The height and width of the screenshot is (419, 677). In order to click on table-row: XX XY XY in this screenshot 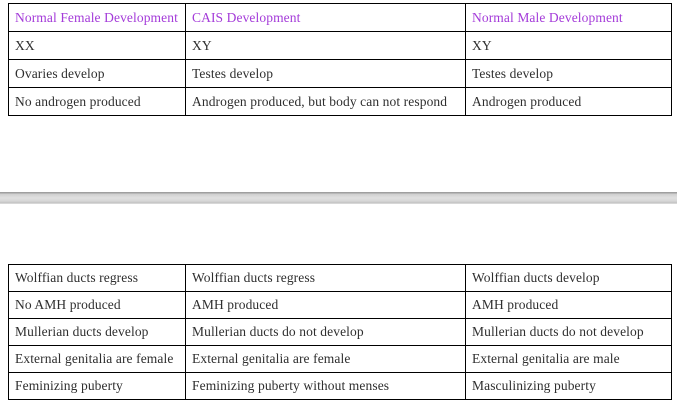, I will do `click(340, 45)`.